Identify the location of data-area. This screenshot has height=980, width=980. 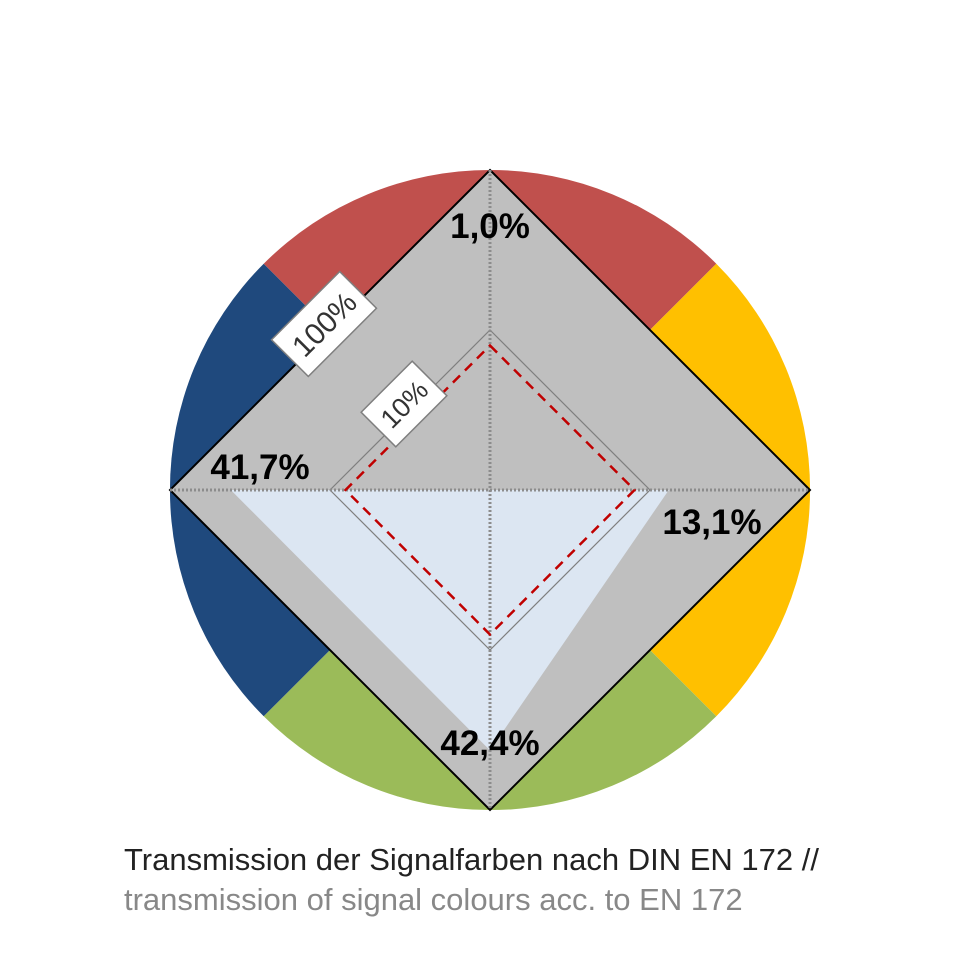
(449, 620).